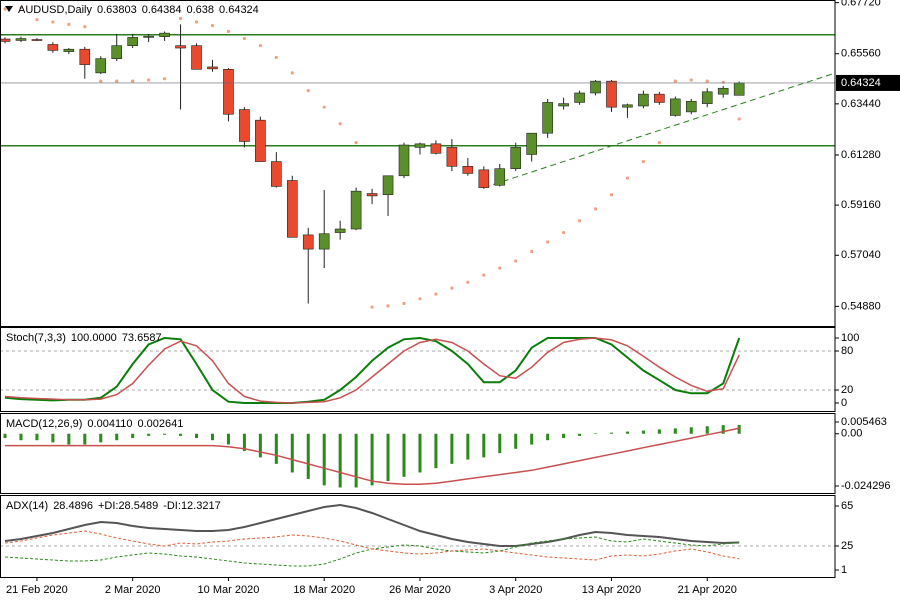 This screenshot has height=600, width=900. I want to click on x-tick-label: 21 Apr 2020, so click(707, 590).